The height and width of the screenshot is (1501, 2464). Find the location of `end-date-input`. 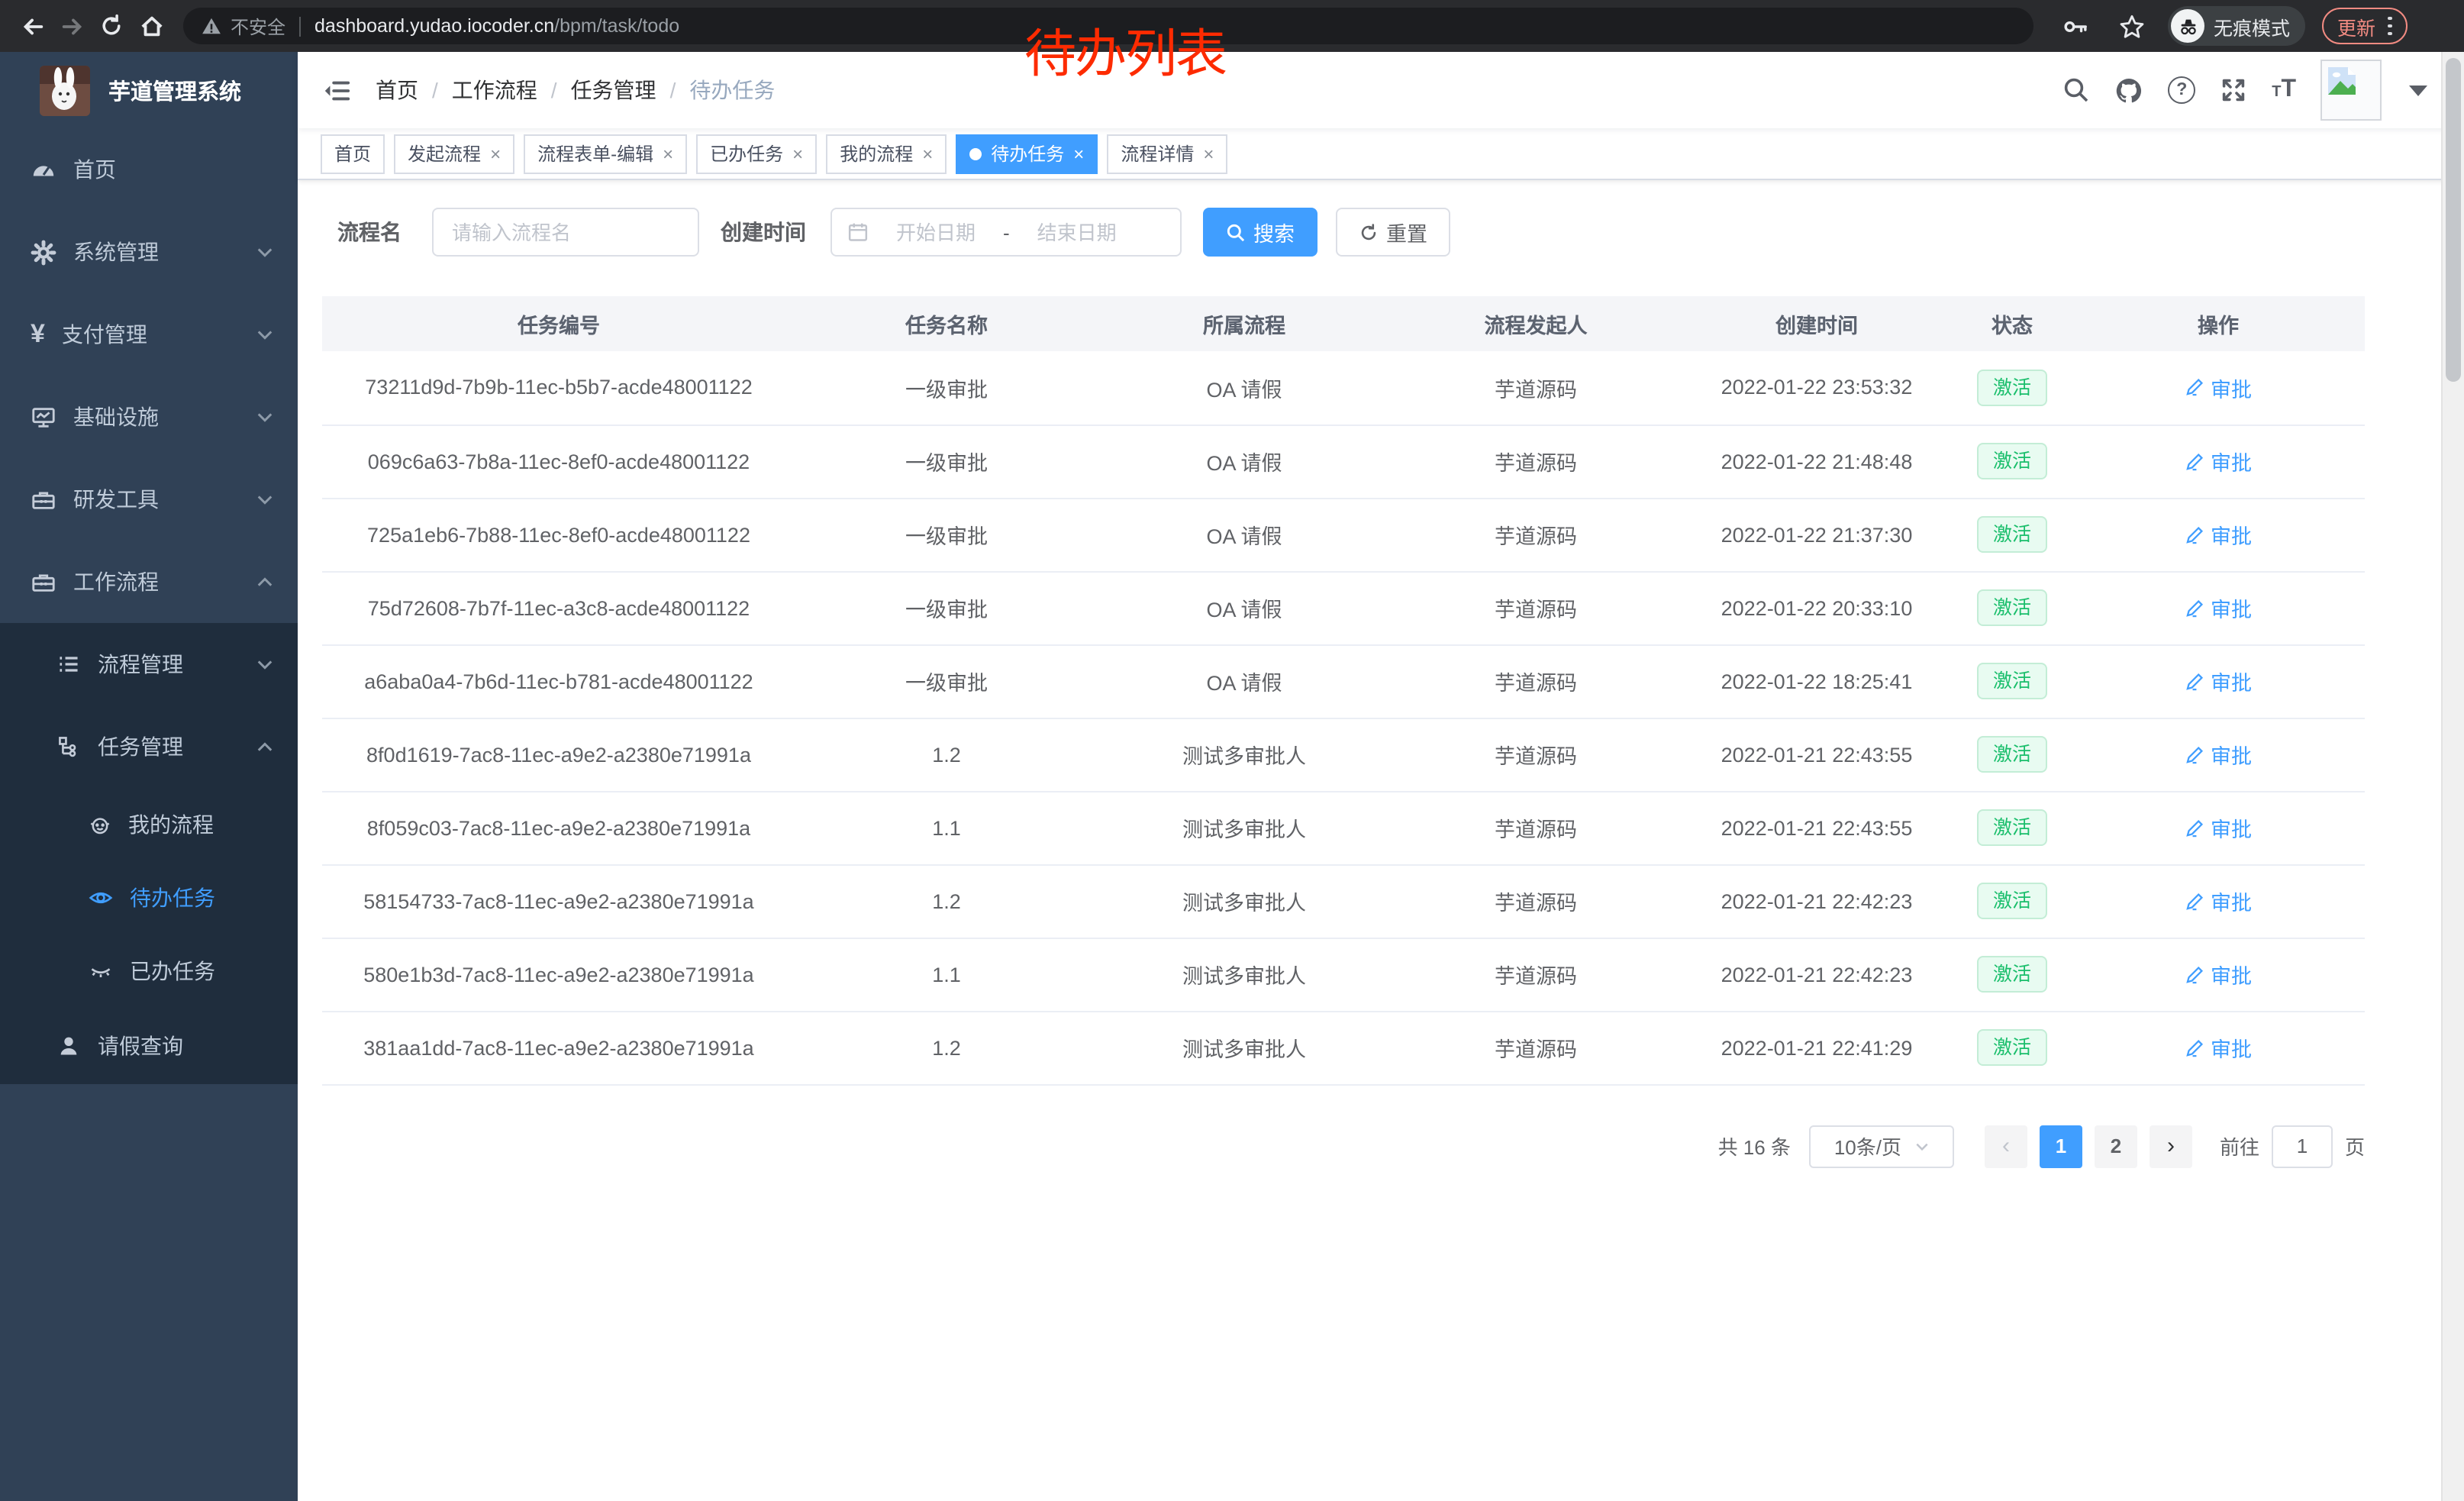

end-date-input is located at coordinates (1076, 232).